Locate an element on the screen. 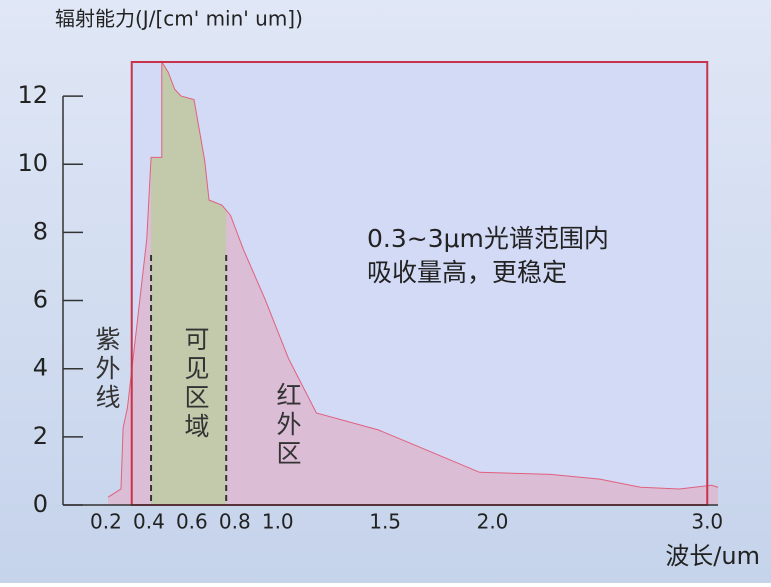 The image size is (771, 587). y-tick-label: 4 is located at coordinates (40, 368).